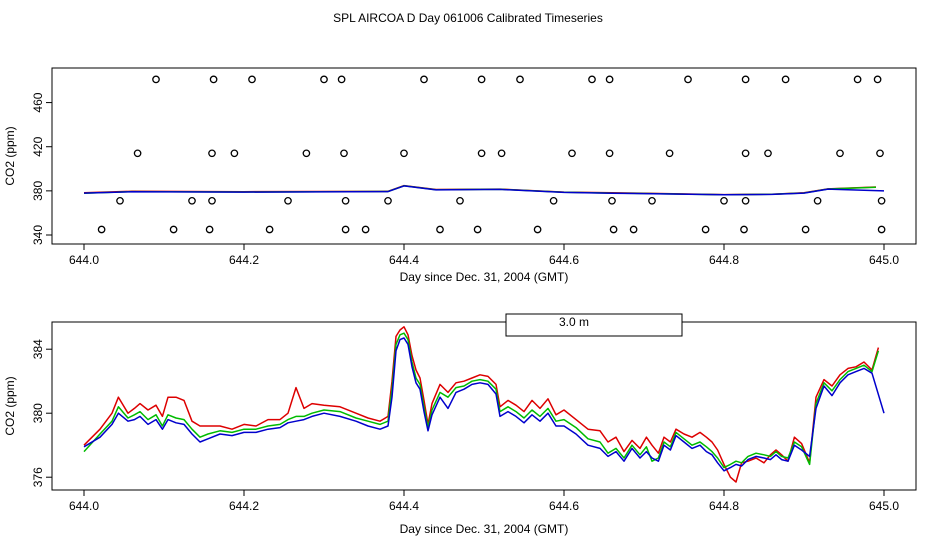 This screenshot has height=540, width=936. Describe the element at coordinates (38, 102) in the screenshot. I see `y-tick-label: 460` at that location.